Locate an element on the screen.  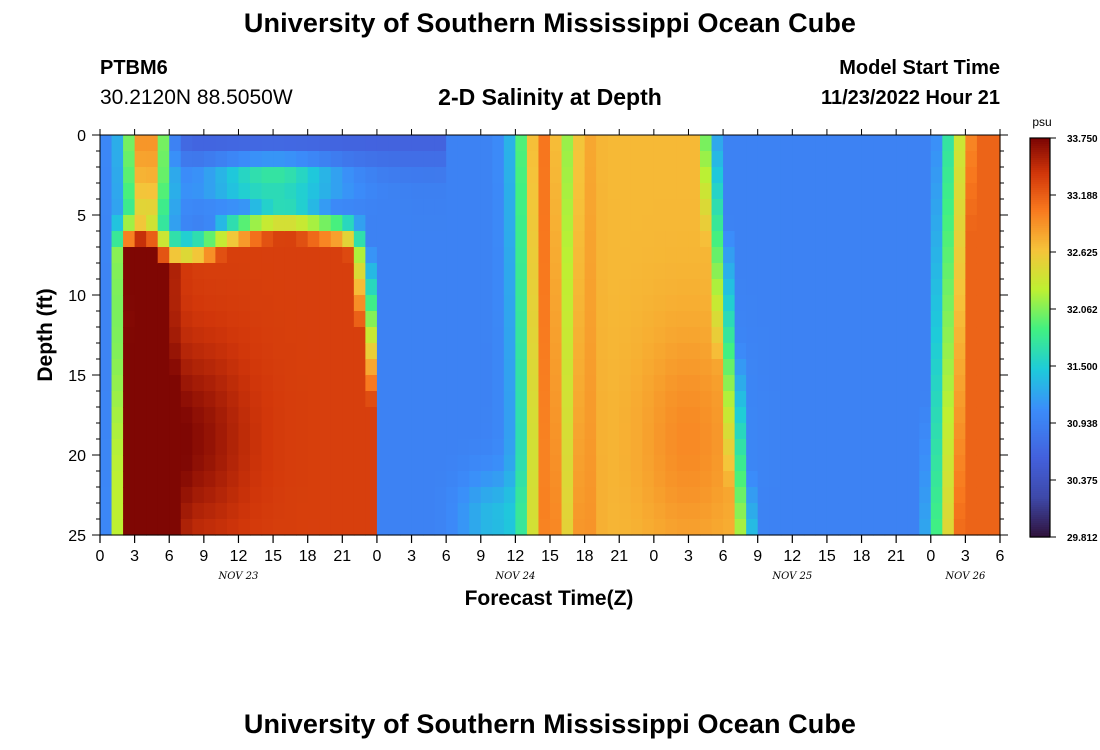
date-label: NOV 23 is located at coordinates (238, 576).